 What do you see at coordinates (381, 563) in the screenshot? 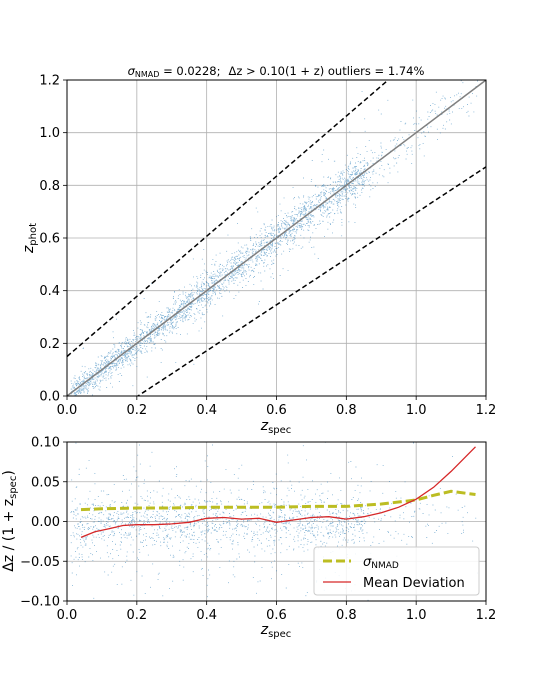
I see `legend-label-sigma: σNMAD` at bounding box center [381, 563].